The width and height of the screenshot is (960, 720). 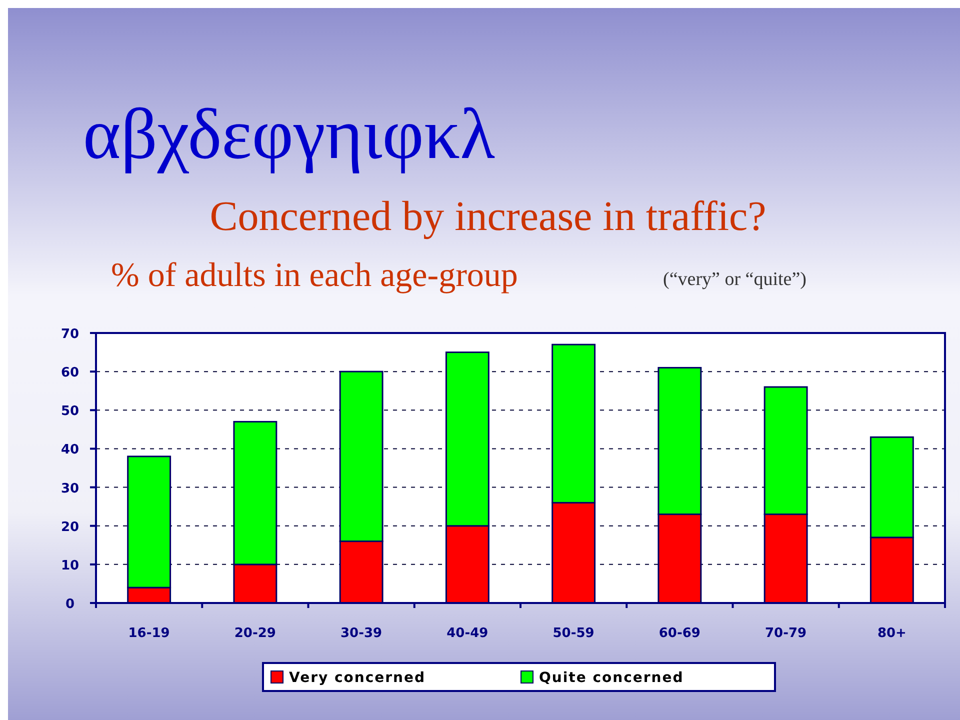 What do you see at coordinates (573, 633) in the screenshot?
I see `x-tick-label: 50-59` at bounding box center [573, 633].